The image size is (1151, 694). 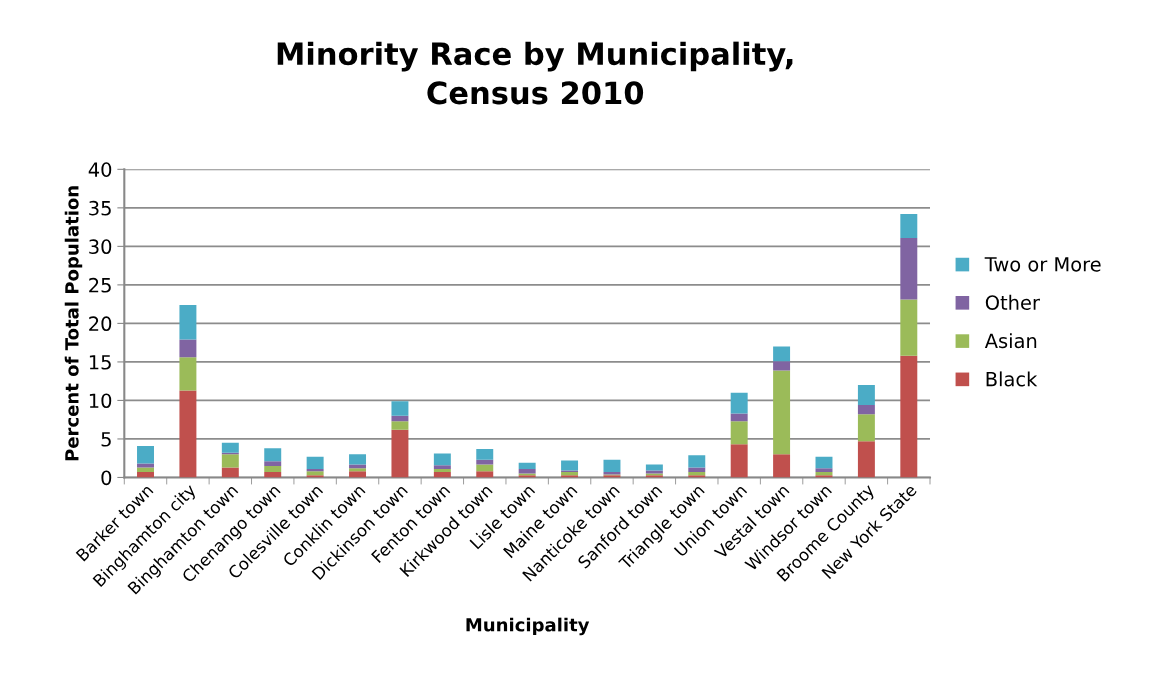 What do you see at coordinates (1010, 341) in the screenshot?
I see `legend-label: Asian` at bounding box center [1010, 341].